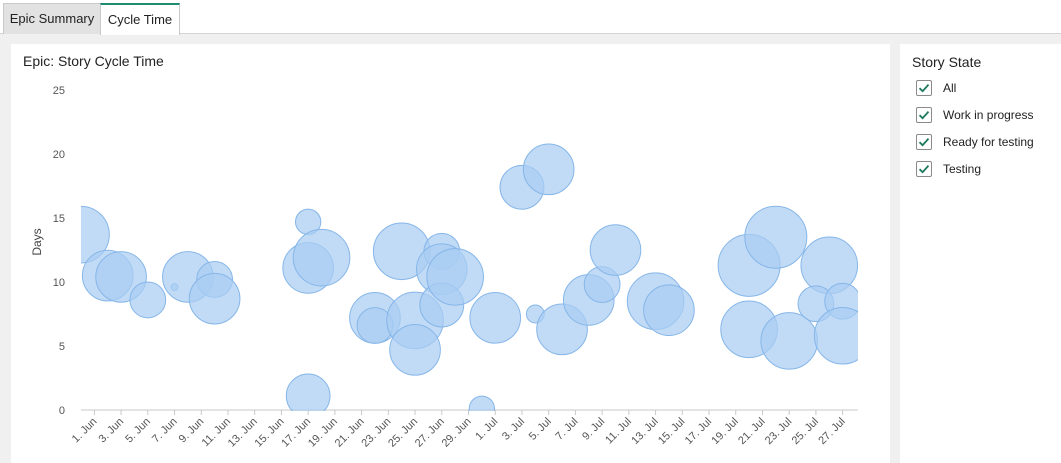 This screenshot has width=1061, height=463. I want to click on tab-epic-summary: Epic Summary, so click(52, 18).